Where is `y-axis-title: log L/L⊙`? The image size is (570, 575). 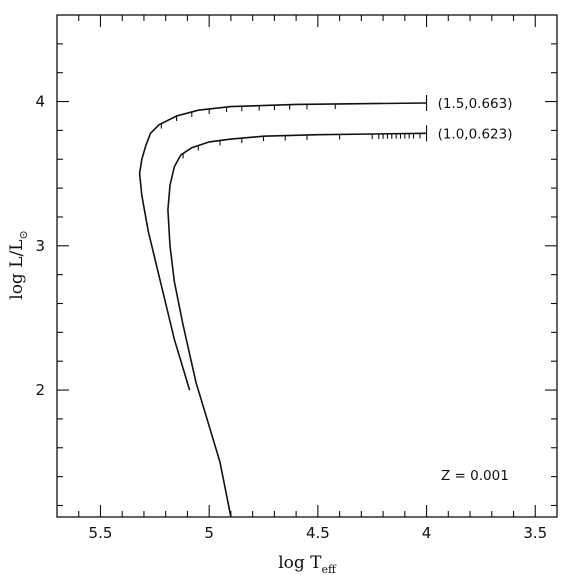
y-axis-title: log L/L⊙ is located at coordinates (18, 264).